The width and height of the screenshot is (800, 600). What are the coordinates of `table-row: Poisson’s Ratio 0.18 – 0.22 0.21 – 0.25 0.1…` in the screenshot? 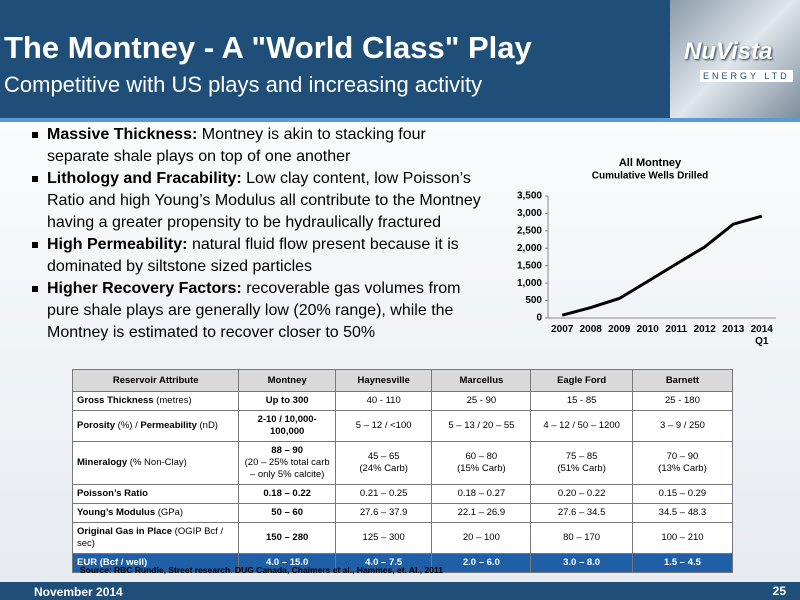 It's located at (402, 494).